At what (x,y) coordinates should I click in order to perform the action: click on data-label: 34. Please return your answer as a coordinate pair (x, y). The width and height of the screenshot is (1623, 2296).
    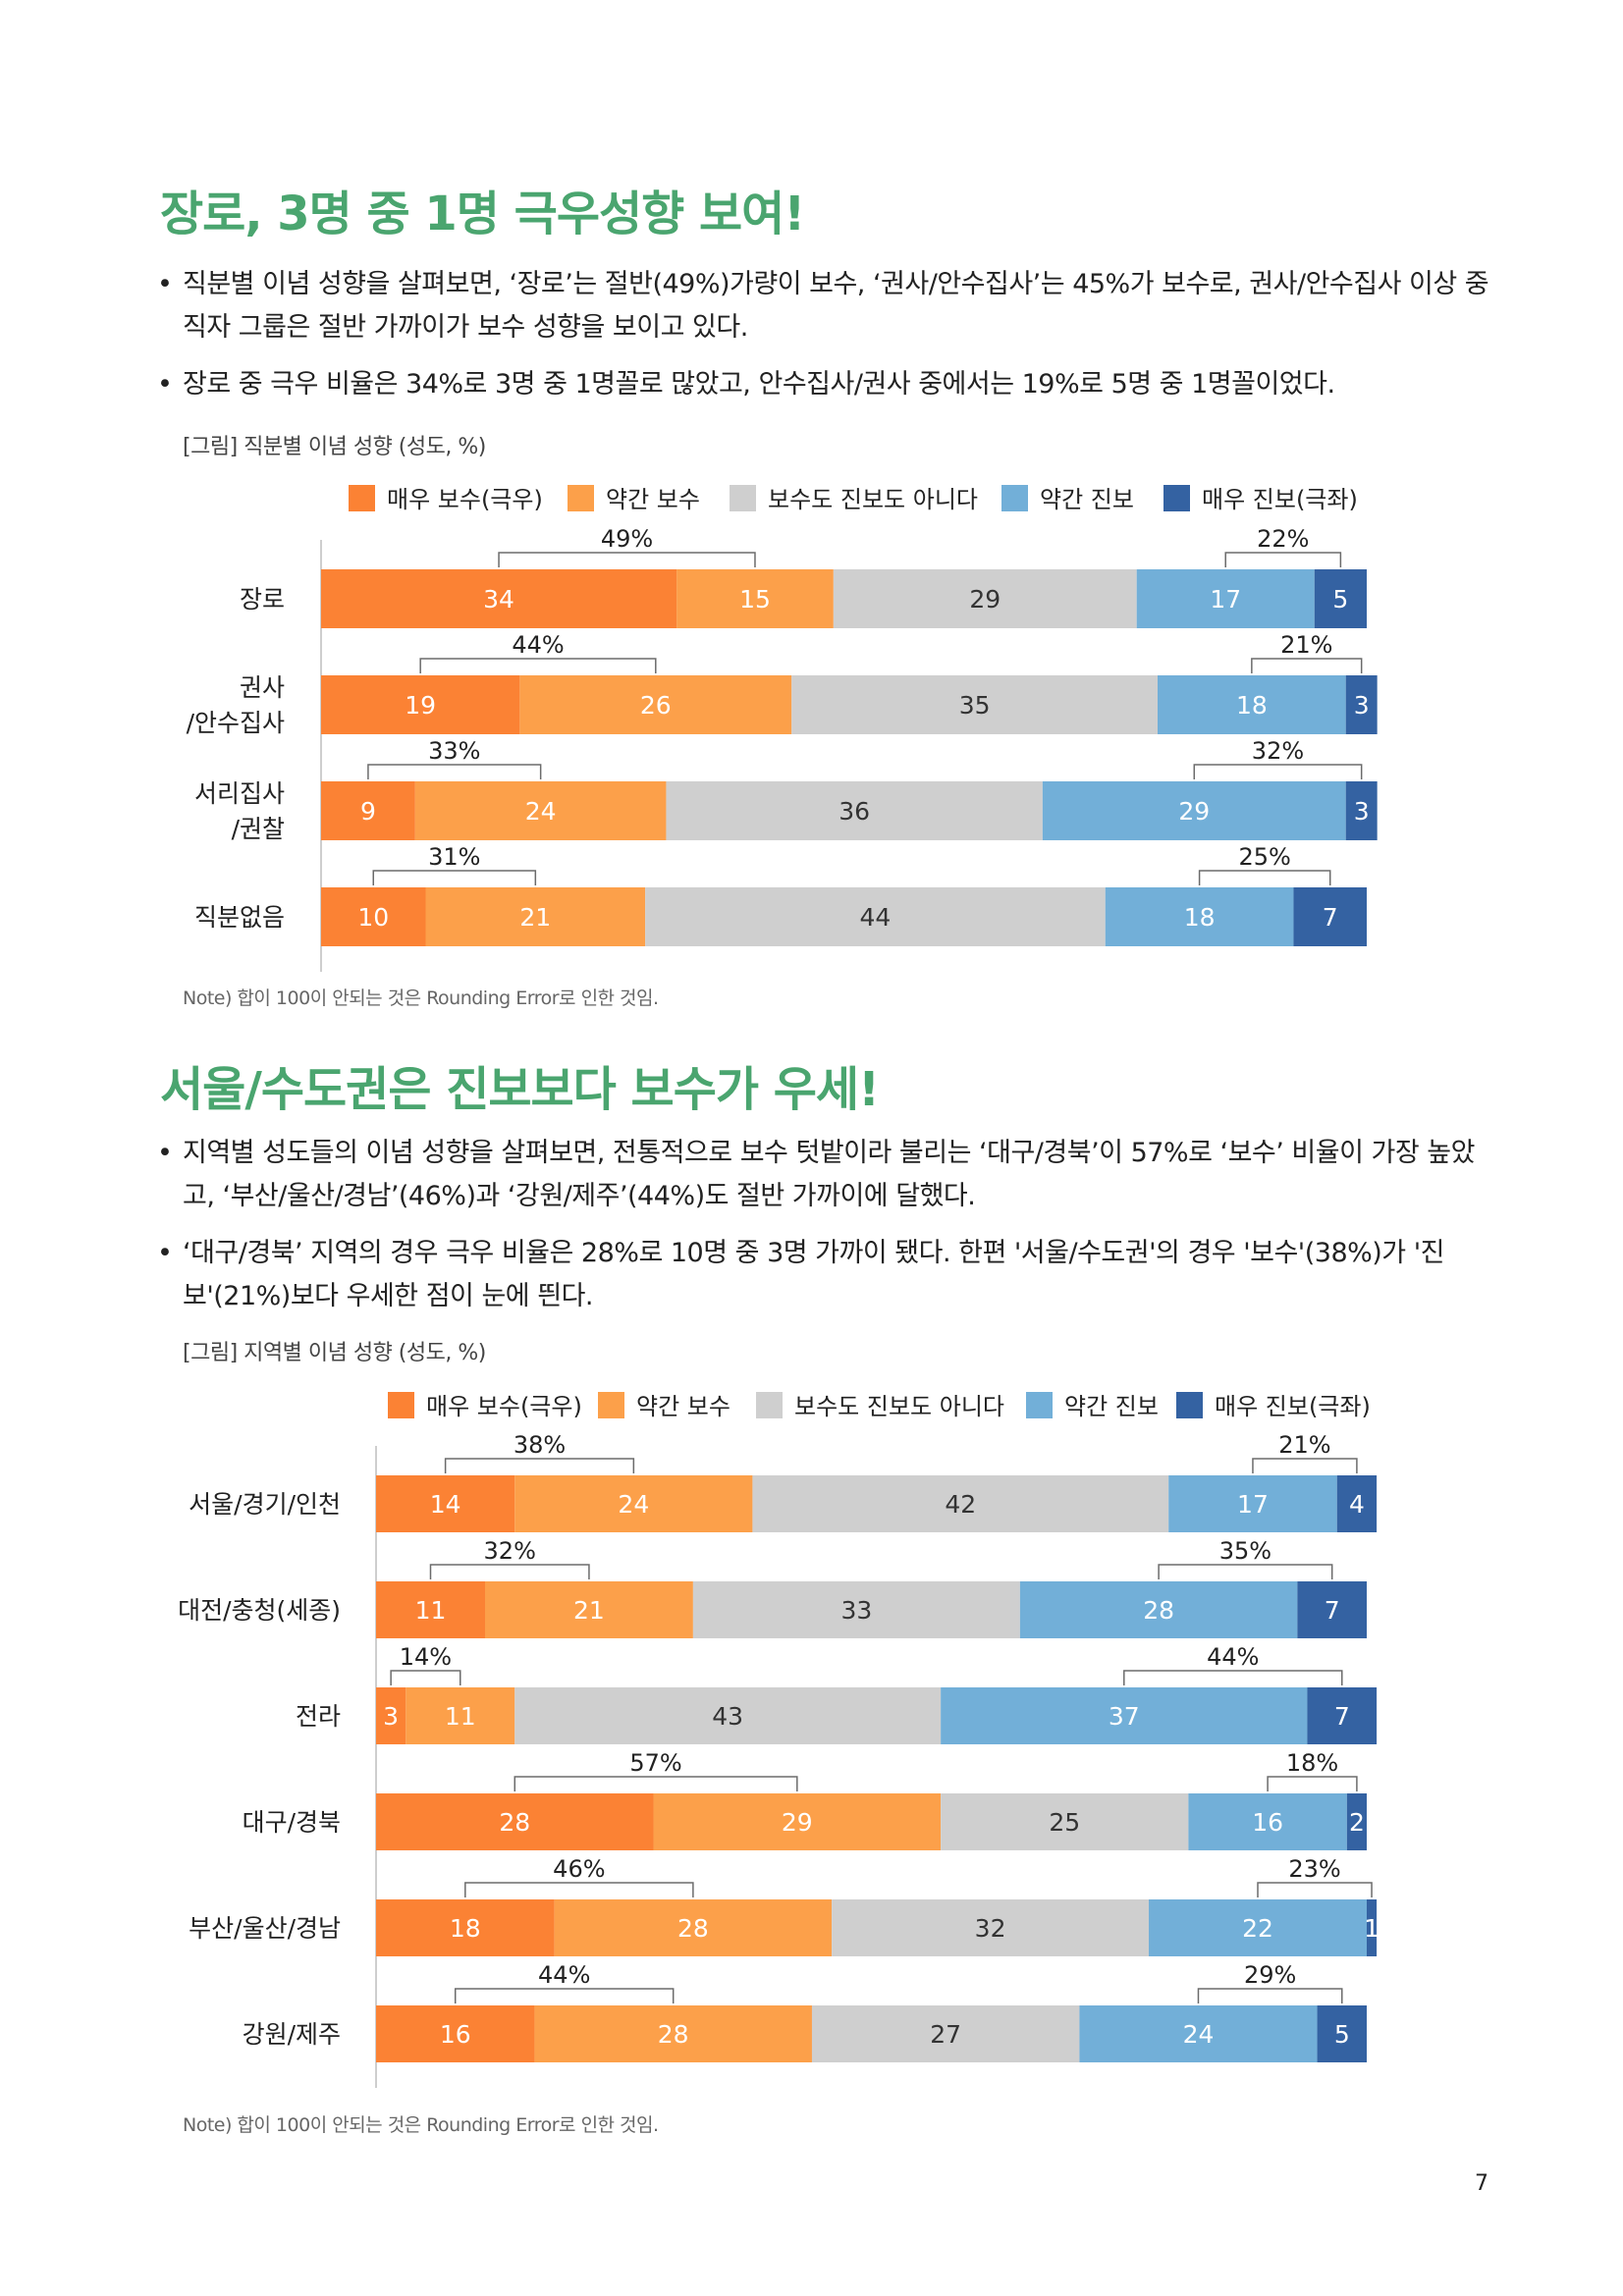
    Looking at the image, I should click on (498, 600).